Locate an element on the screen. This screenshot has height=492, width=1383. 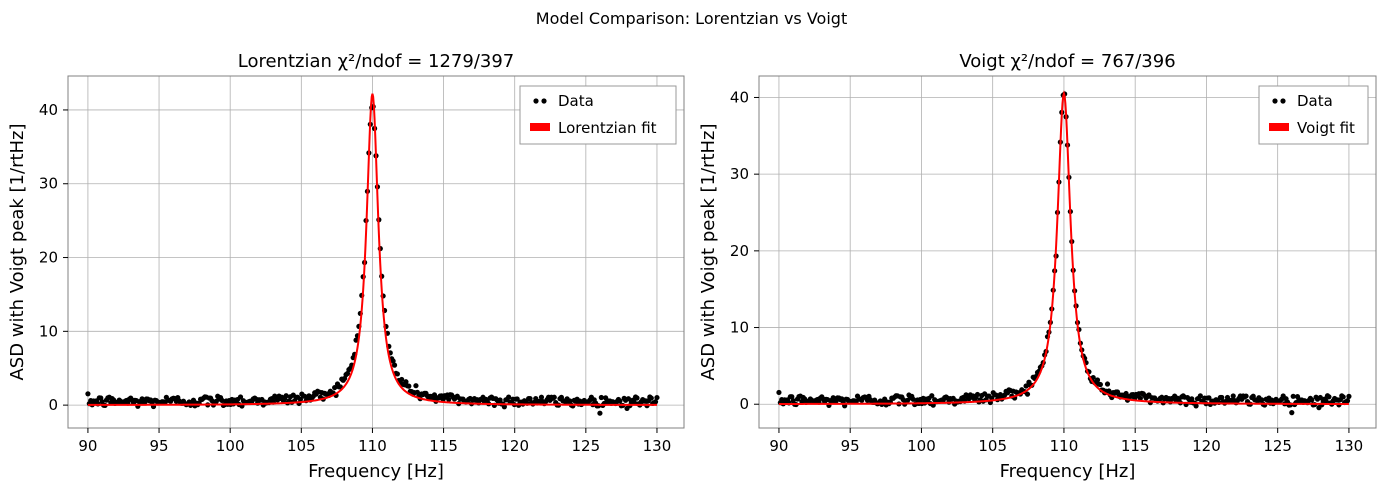
legend: Data Voigt fit is located at coordinates (1313, 115).